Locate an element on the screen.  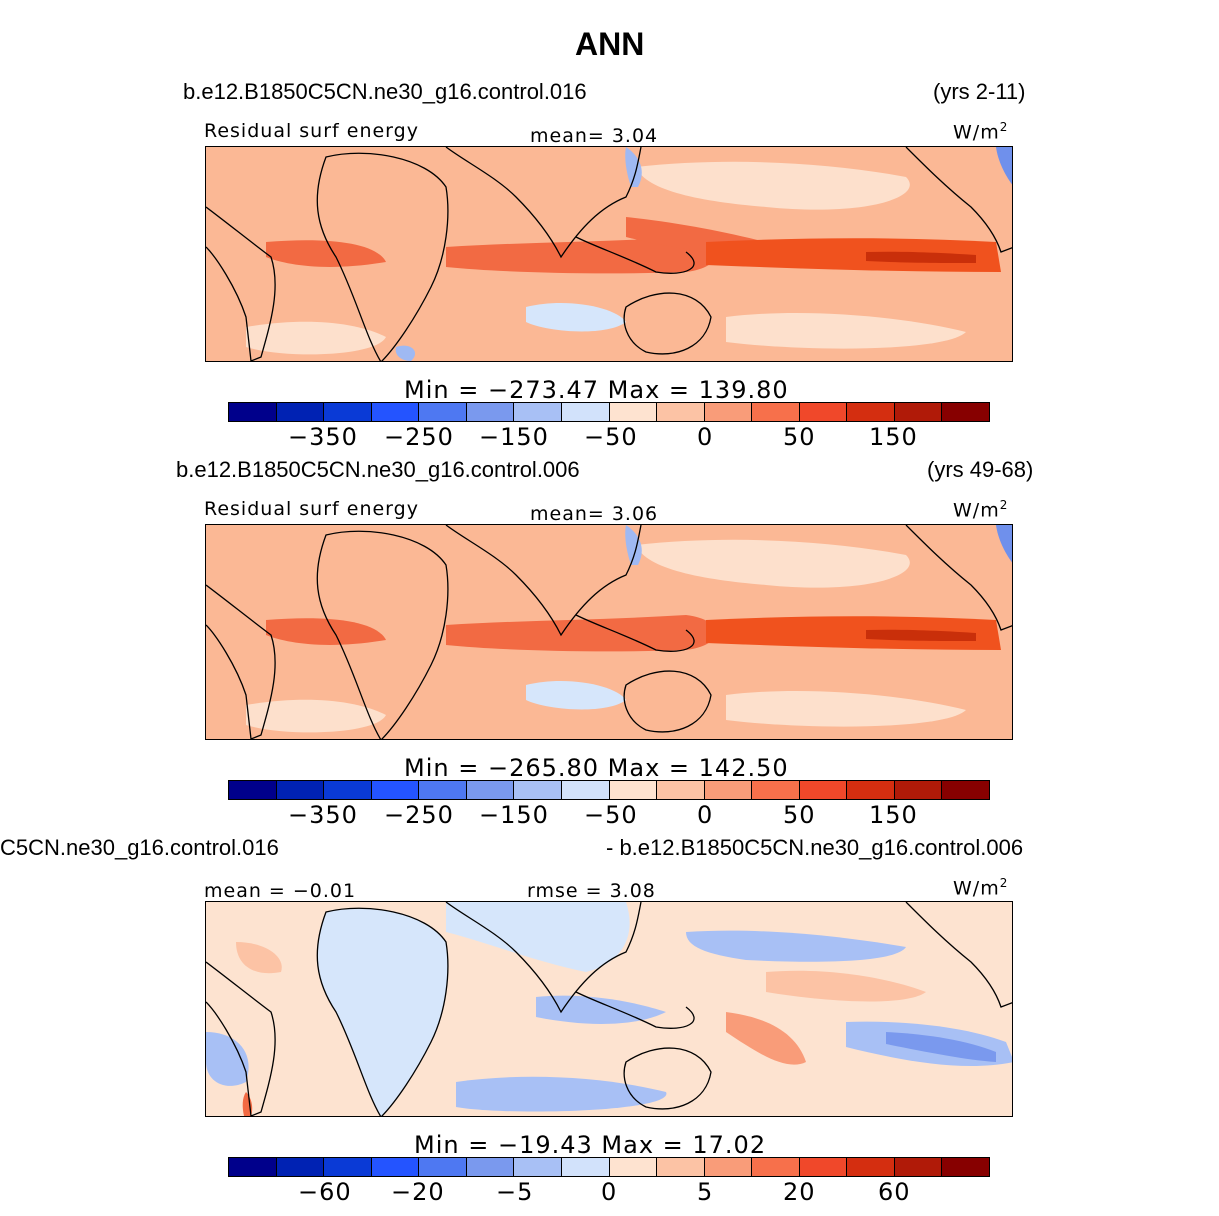
panel3-units: W/m2 is located at coordinates (980, 887).